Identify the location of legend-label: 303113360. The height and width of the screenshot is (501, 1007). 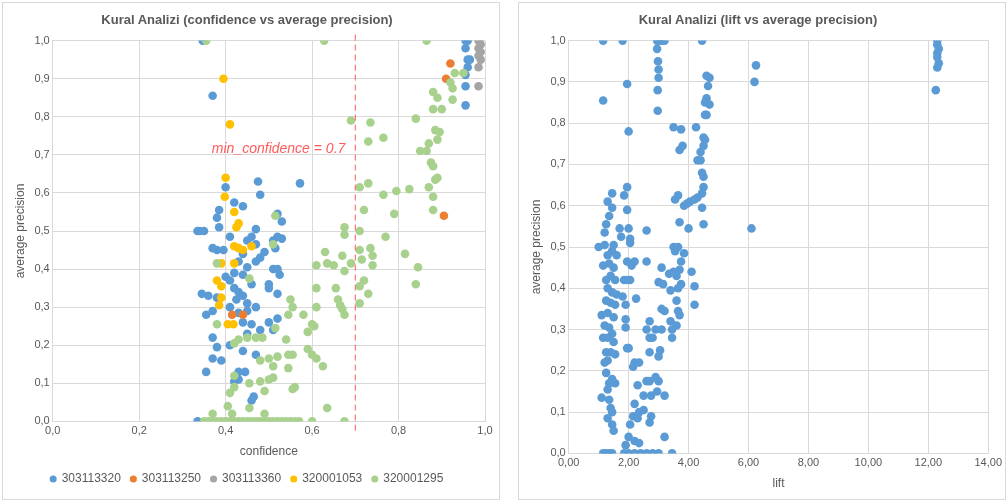
(252, 478).